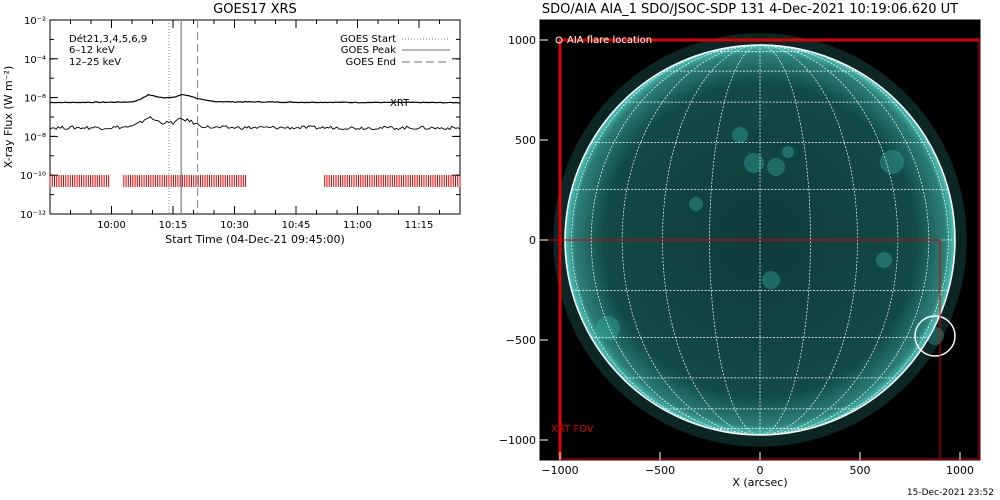 The height and width of the screenshot is (500, 1000). What do you see at coordinates (255, 239) in the screenshot?
I see `goes-x-axis-label: Start Time (04-Dec-21 09:45:00)` at bounding box center [255, 239].